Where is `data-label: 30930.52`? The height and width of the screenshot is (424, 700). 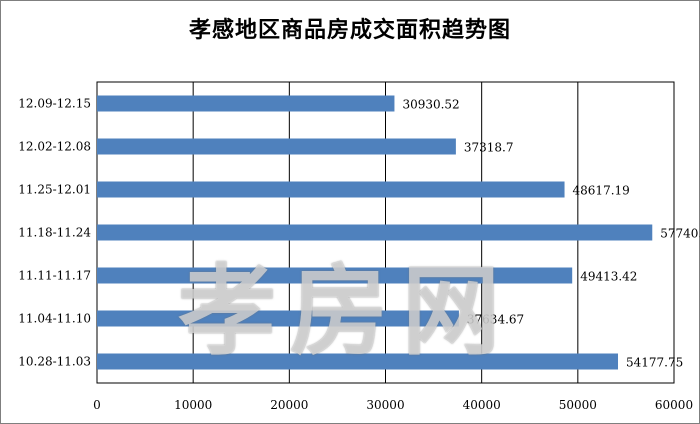 data-label: 30930.52 is located at coordinates (430, 105).